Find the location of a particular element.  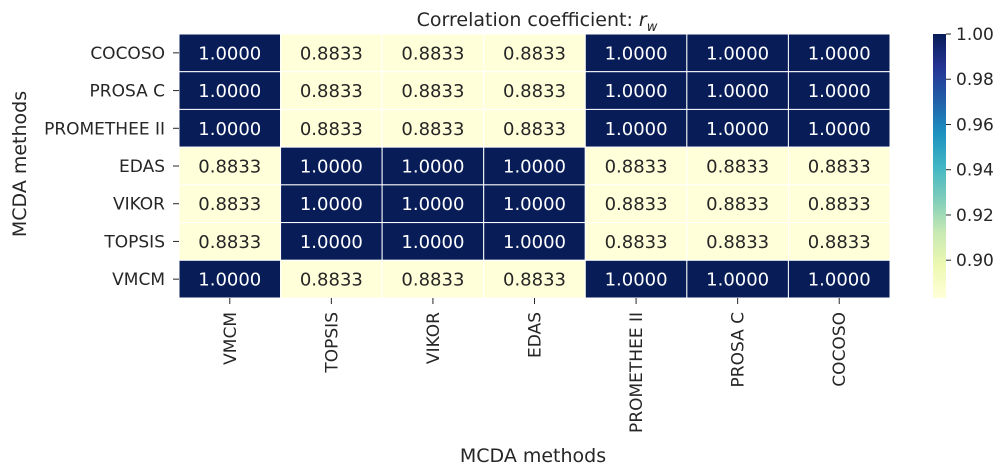

chart-title-subscript: w is located at coordinates (652, 27).